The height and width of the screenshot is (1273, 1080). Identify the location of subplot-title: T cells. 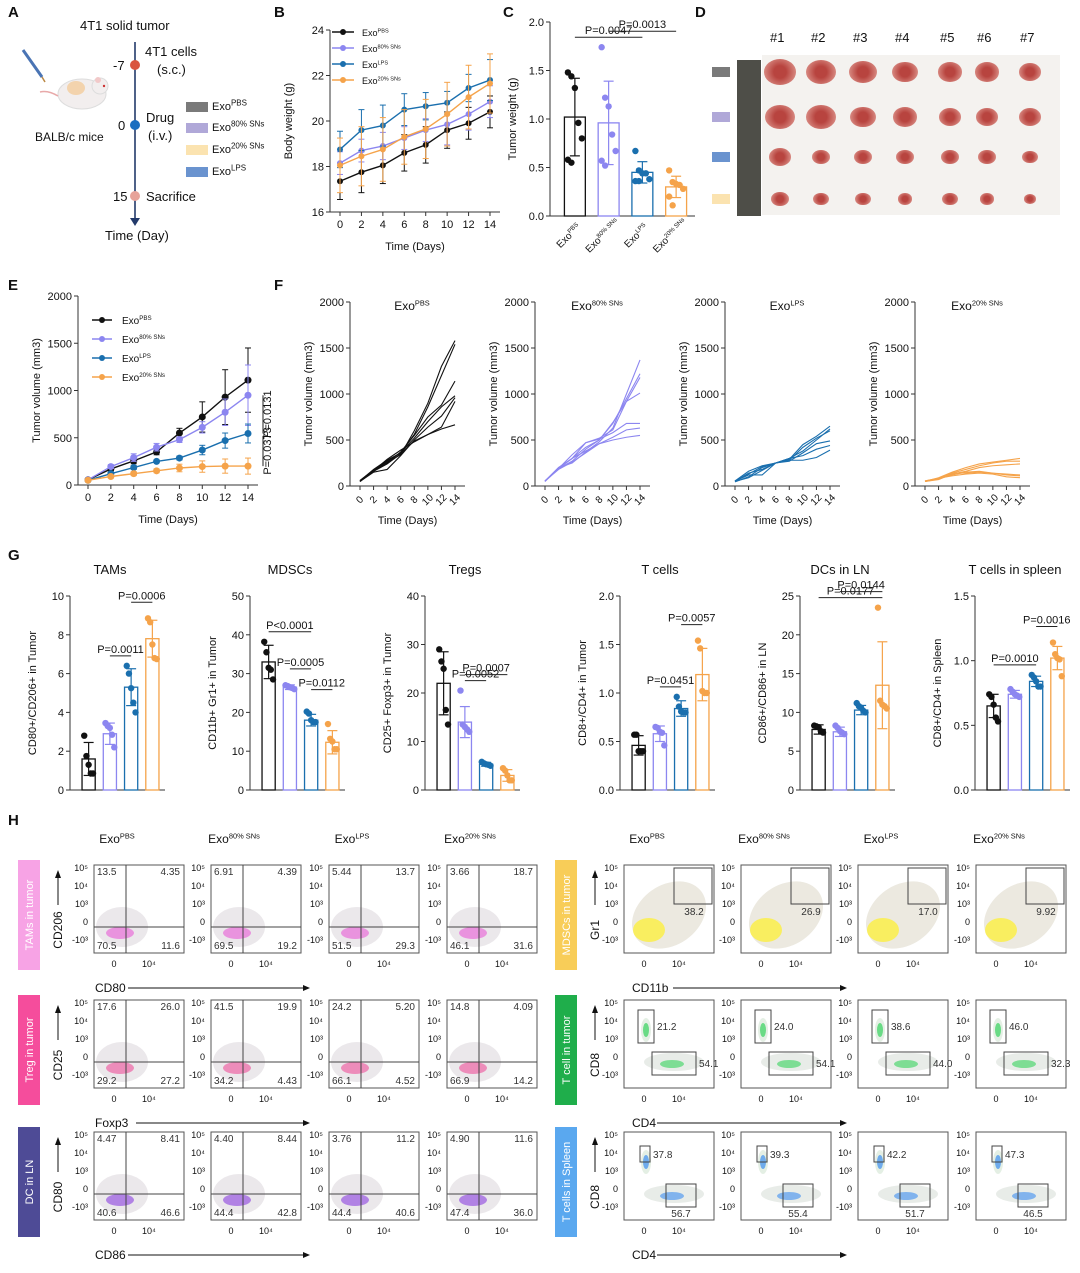
(660, 569).